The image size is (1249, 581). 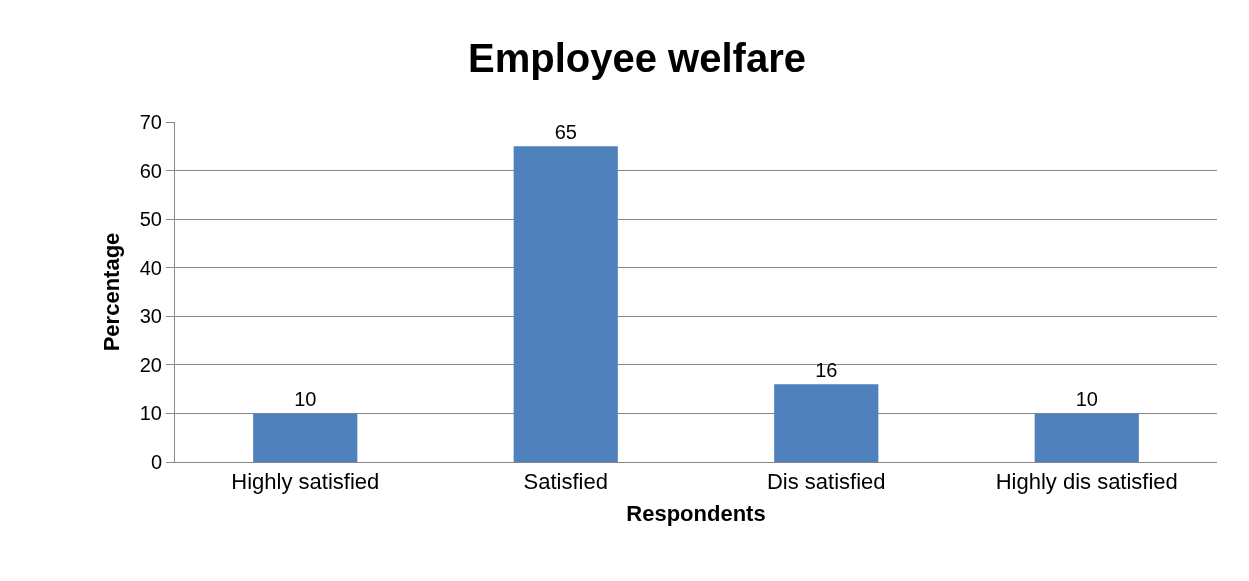 I want to click on y-tick-label: 20, so click(x=150, y=364).